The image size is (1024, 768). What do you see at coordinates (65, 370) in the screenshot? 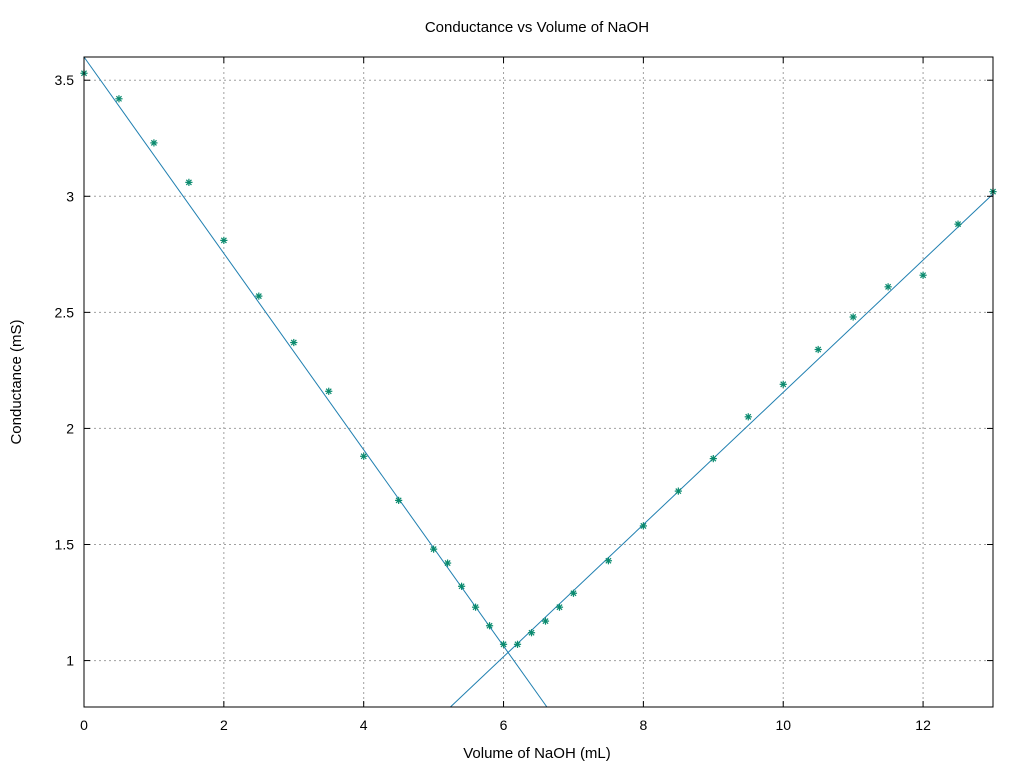
I see `y-tick-labels: 1 1.5 2 2.5 3 3.5` at bounding box center [65, 370].